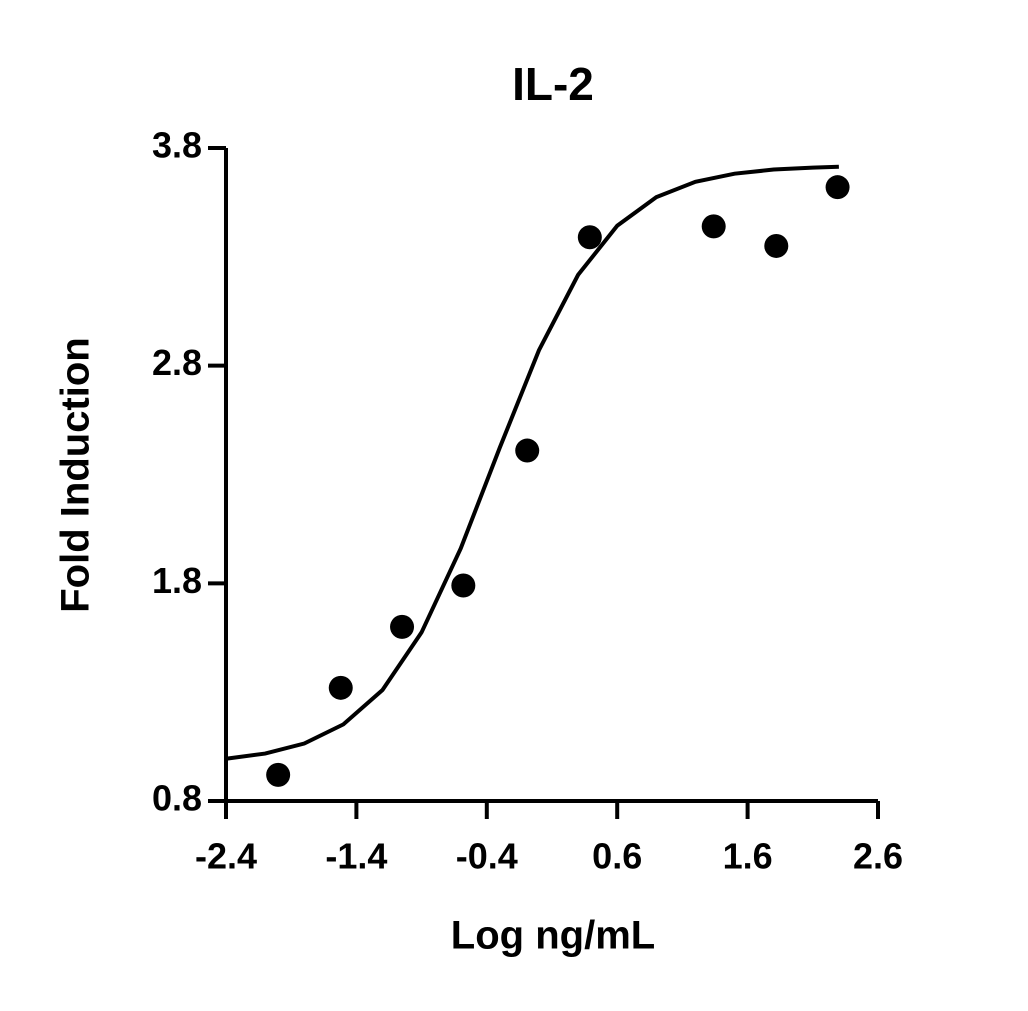 This screenshot has height=1011, width=1028. I want to click on y-tick-label: 2.8, so click(177, 362).